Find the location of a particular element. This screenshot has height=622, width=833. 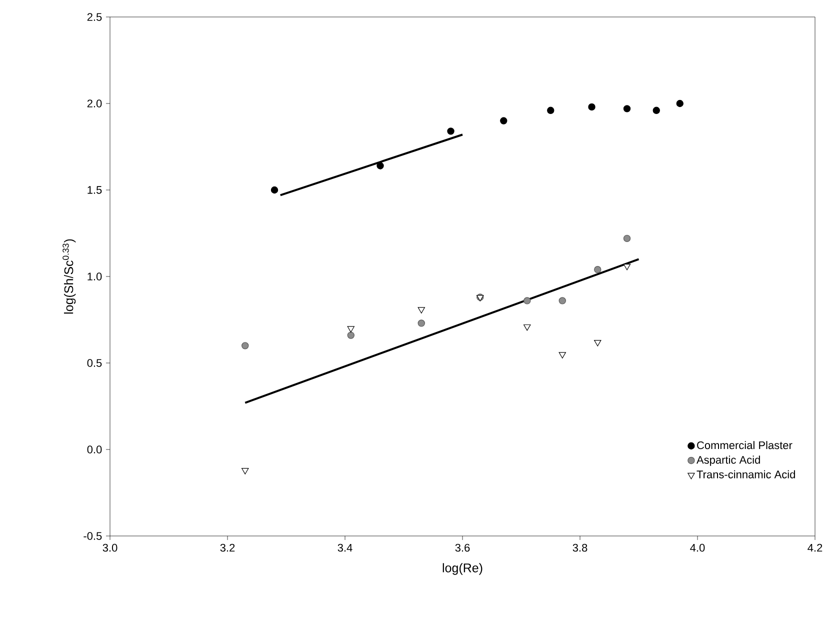

x-tick-label: 3.2 is located at coordinates (227, 548).